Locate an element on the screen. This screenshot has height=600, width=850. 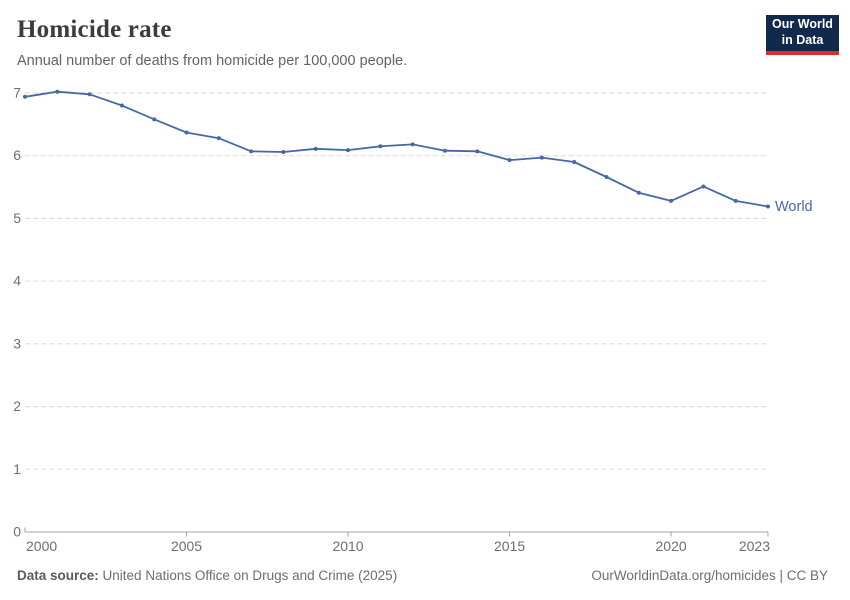
y-tick-label: 4 is located at coordinates (17, 281).